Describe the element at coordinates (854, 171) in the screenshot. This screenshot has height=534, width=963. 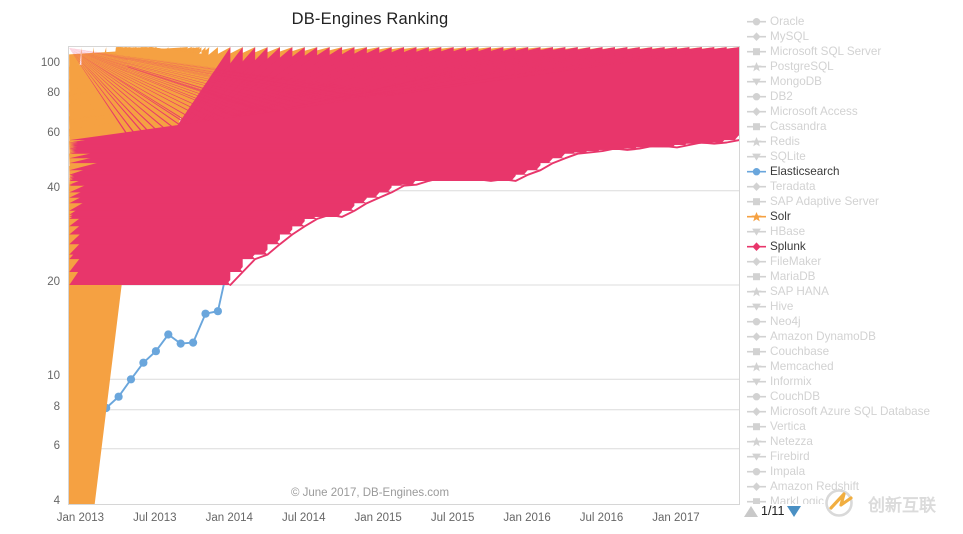
I see `legend-item-elasticsearch: Elasticsearch` at that location.